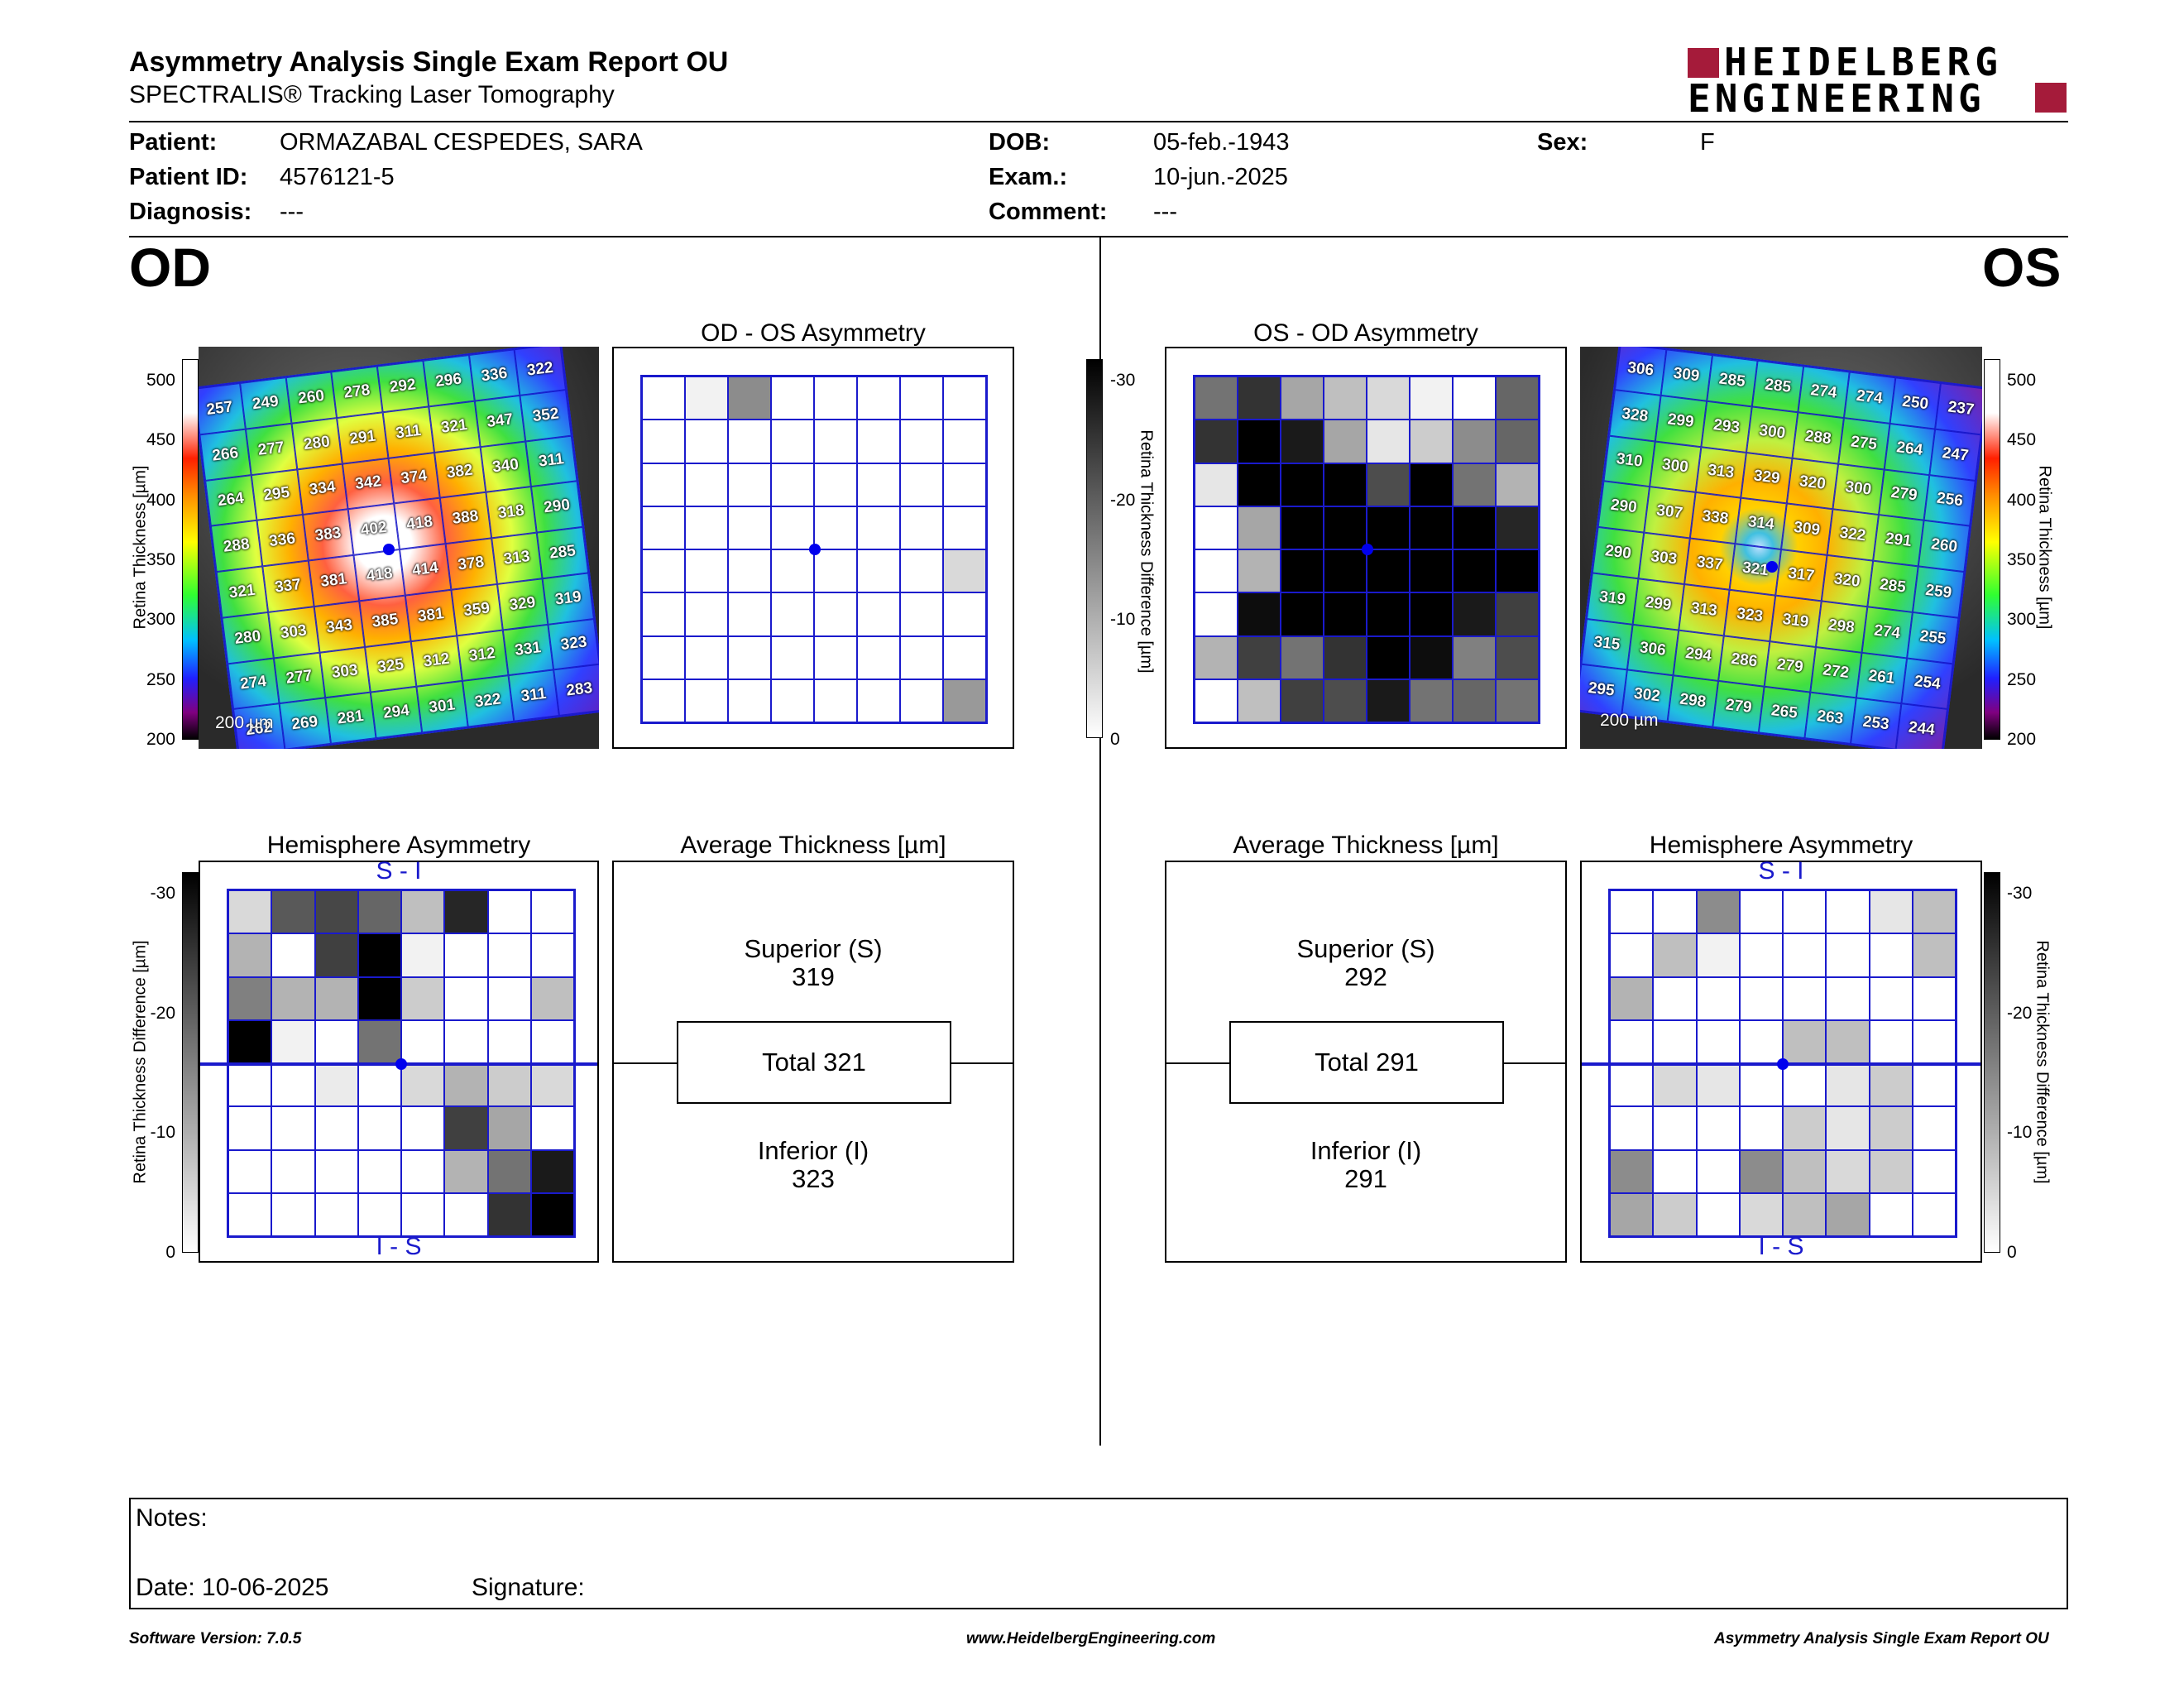  I want to click on od-thickness-value: 266, so click(225, 455).